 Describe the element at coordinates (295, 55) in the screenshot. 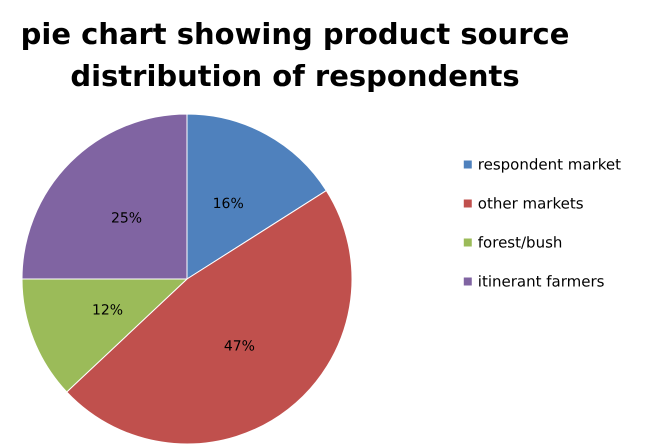

I see `chart-title: pie chart showing product source distribution of respondents` at that location.